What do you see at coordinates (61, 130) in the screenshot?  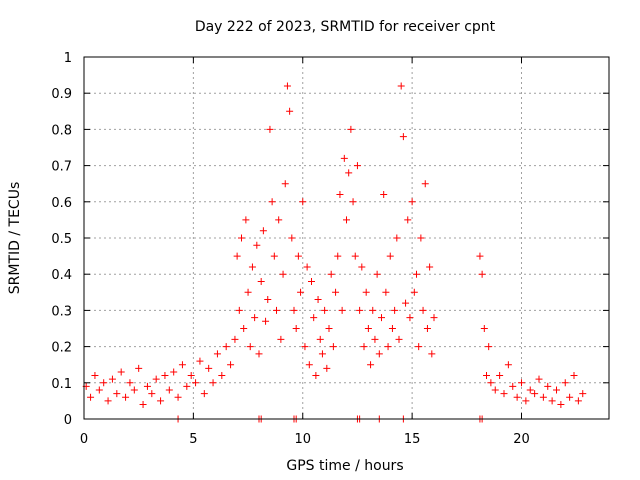 I see `y-tick-label: 0.8` at bounding box center [61, 130].